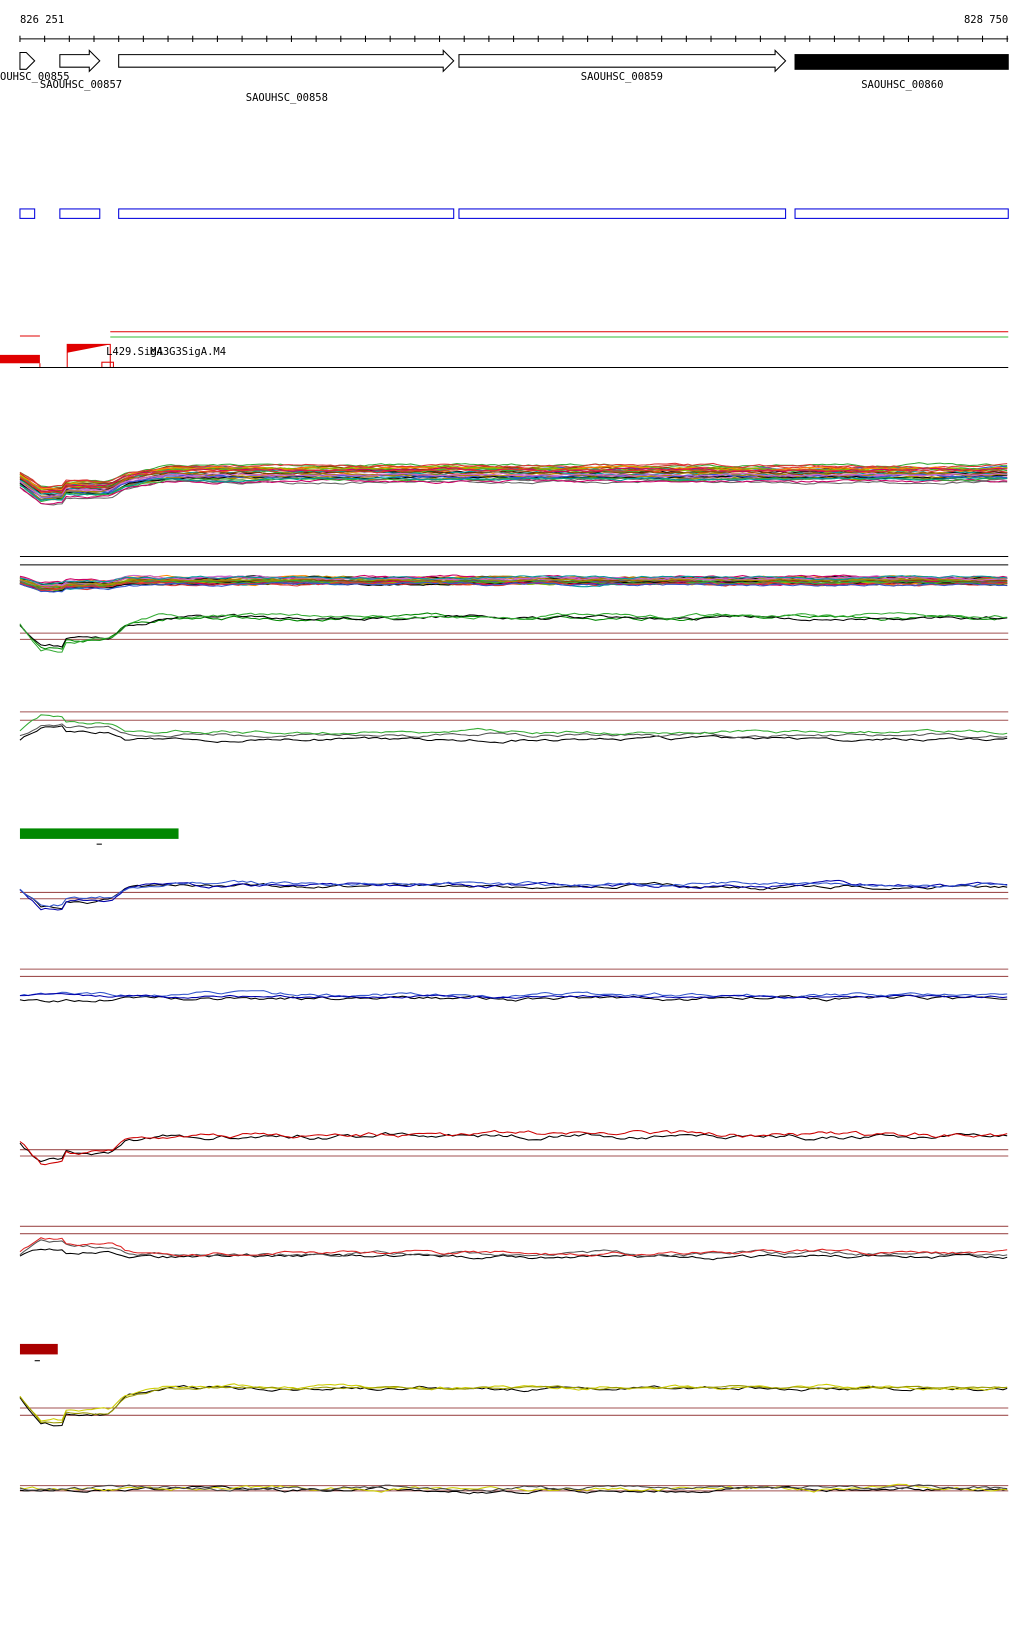 The image size is (1024, 1640). What do you see at coordinates (287, 98) in the screenshot?
I see `gene-label: SAOUHSC_00858` at bounding box center [287, 98].